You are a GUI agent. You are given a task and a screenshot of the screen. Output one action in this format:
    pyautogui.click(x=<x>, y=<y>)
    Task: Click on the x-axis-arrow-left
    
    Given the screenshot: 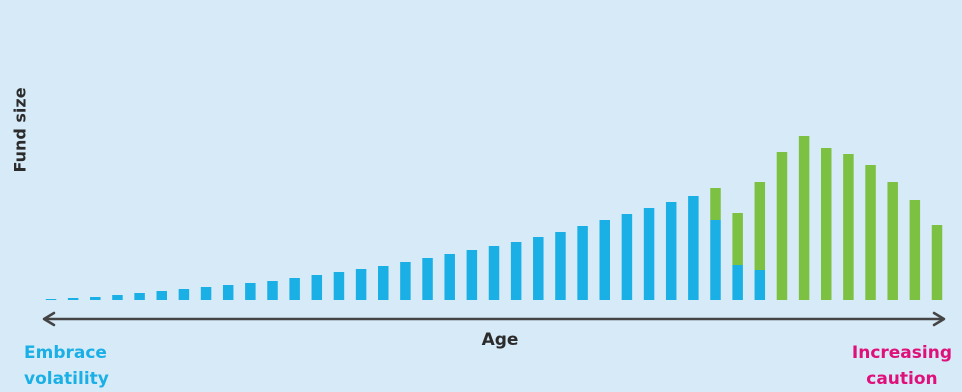 What is the action you would take?
    pyautogui.click(x=49, y=319)
    